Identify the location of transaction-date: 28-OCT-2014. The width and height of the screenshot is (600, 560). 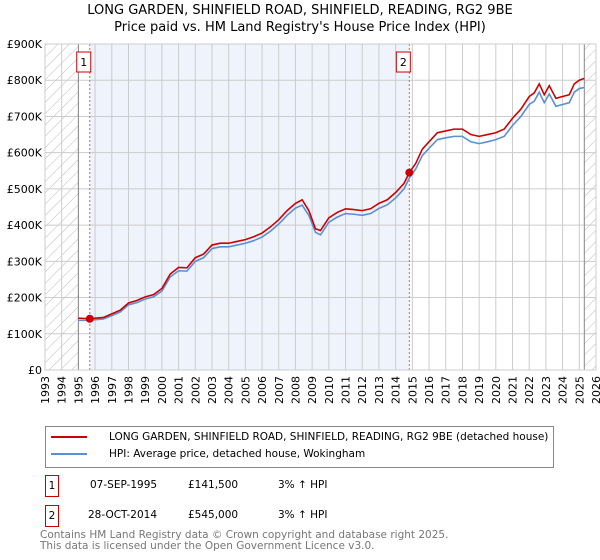
(122, 515).